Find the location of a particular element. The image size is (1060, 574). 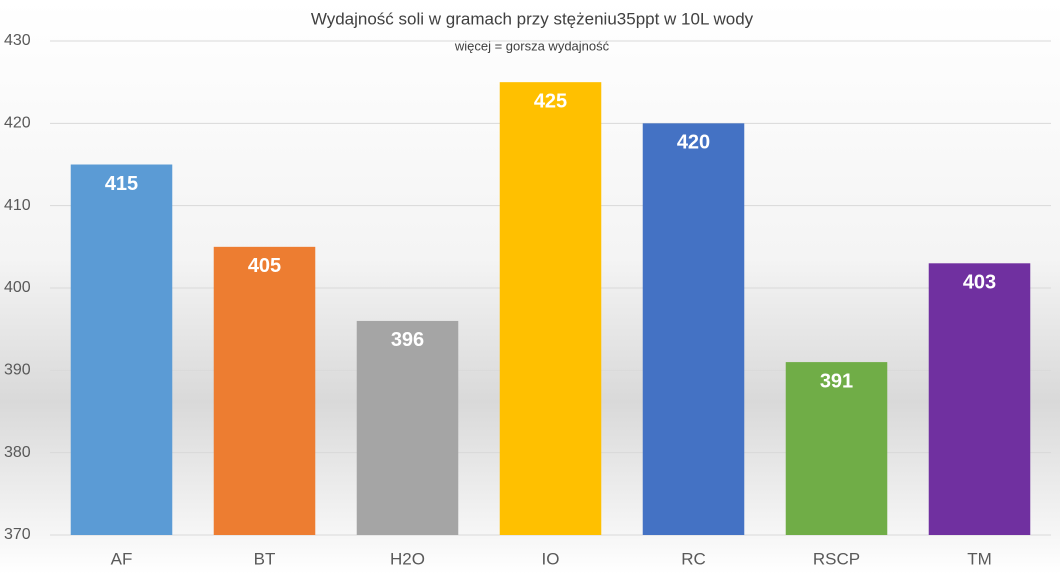

x-tick-label: RC is located at coordinates (693, 558).